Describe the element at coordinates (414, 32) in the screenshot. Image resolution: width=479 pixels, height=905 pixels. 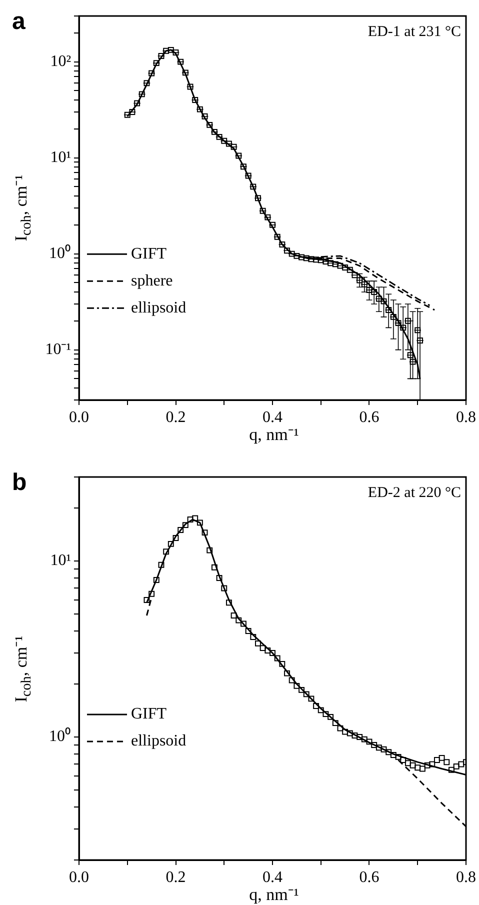
I see `annotation: ED-1 at 231 °C` at that location.